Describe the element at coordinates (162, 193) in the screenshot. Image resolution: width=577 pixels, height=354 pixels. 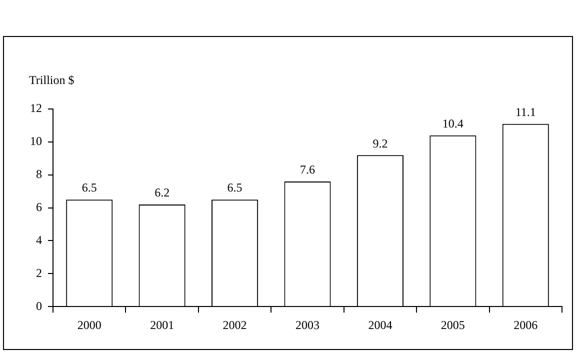
I see `data-label: 6.2` at that location.